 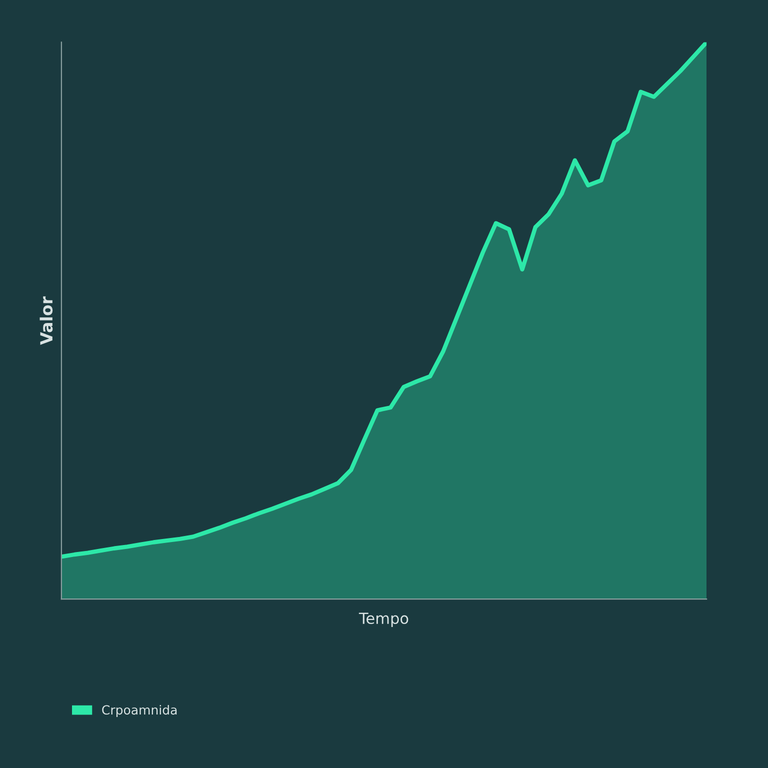 I want to click on legend-label: Crpoamnida, so click(x=139, y=711).